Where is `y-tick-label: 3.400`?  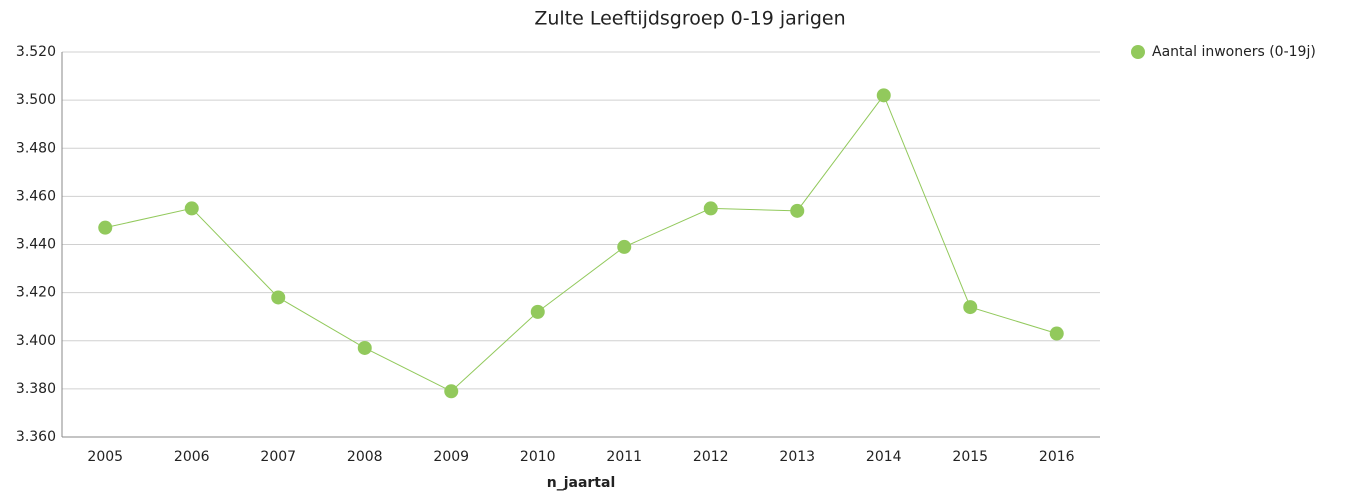 y-tick-label: 3.400 is located at coordinates (36, 341).